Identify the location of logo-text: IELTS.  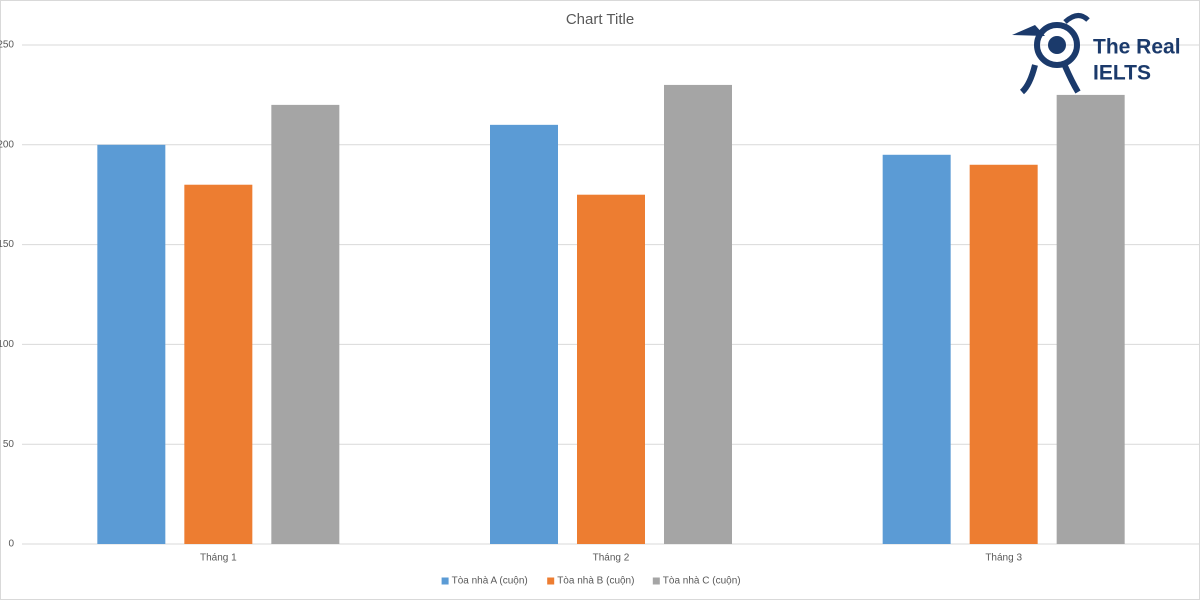
(1122, 73).